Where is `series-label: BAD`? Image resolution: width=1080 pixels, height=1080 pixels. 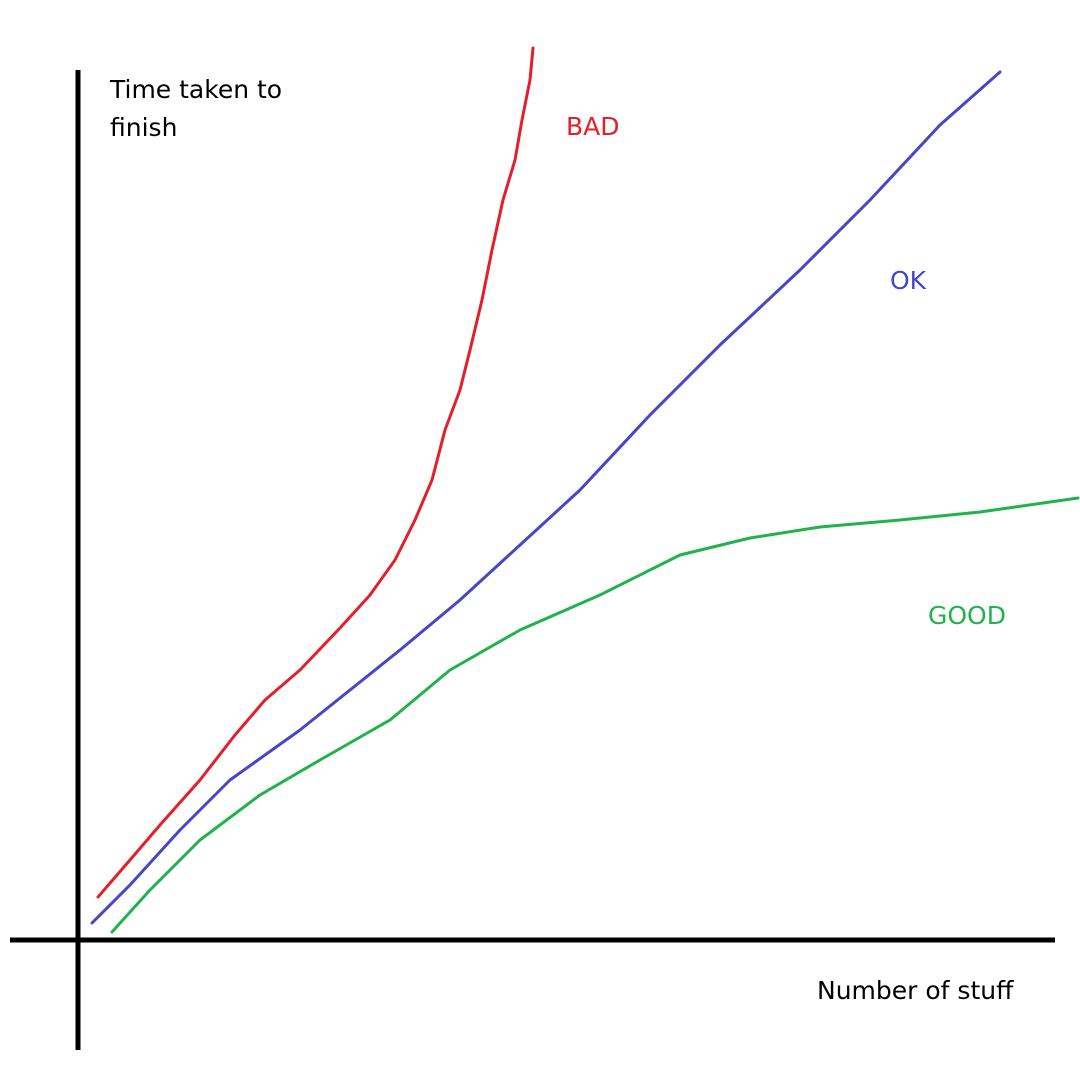
series-label: BAD is located at coordinates (593, 126).